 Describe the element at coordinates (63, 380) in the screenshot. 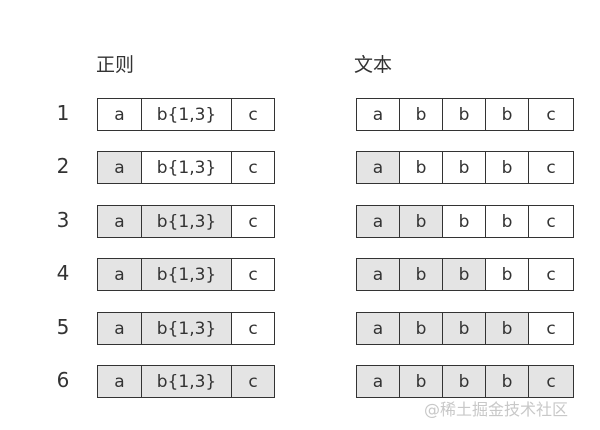

I see `step-number: 6` at that location.